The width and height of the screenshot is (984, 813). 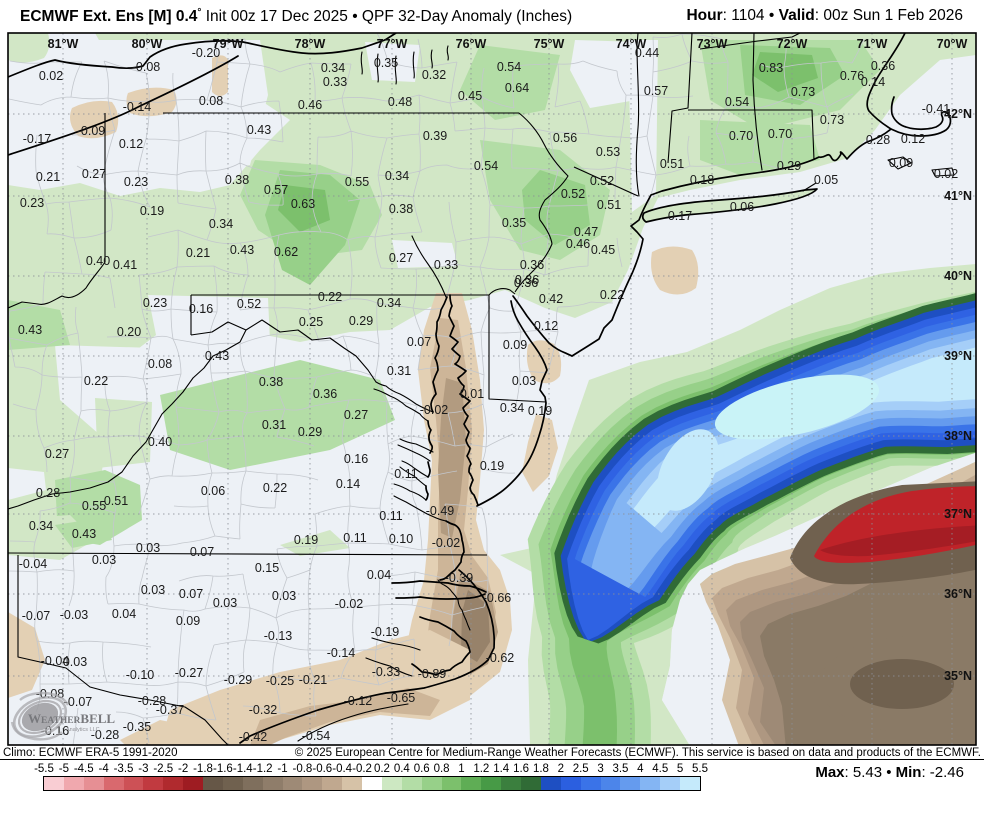 I want to click on svg-text: -0.02, so click(x=434, y=410).